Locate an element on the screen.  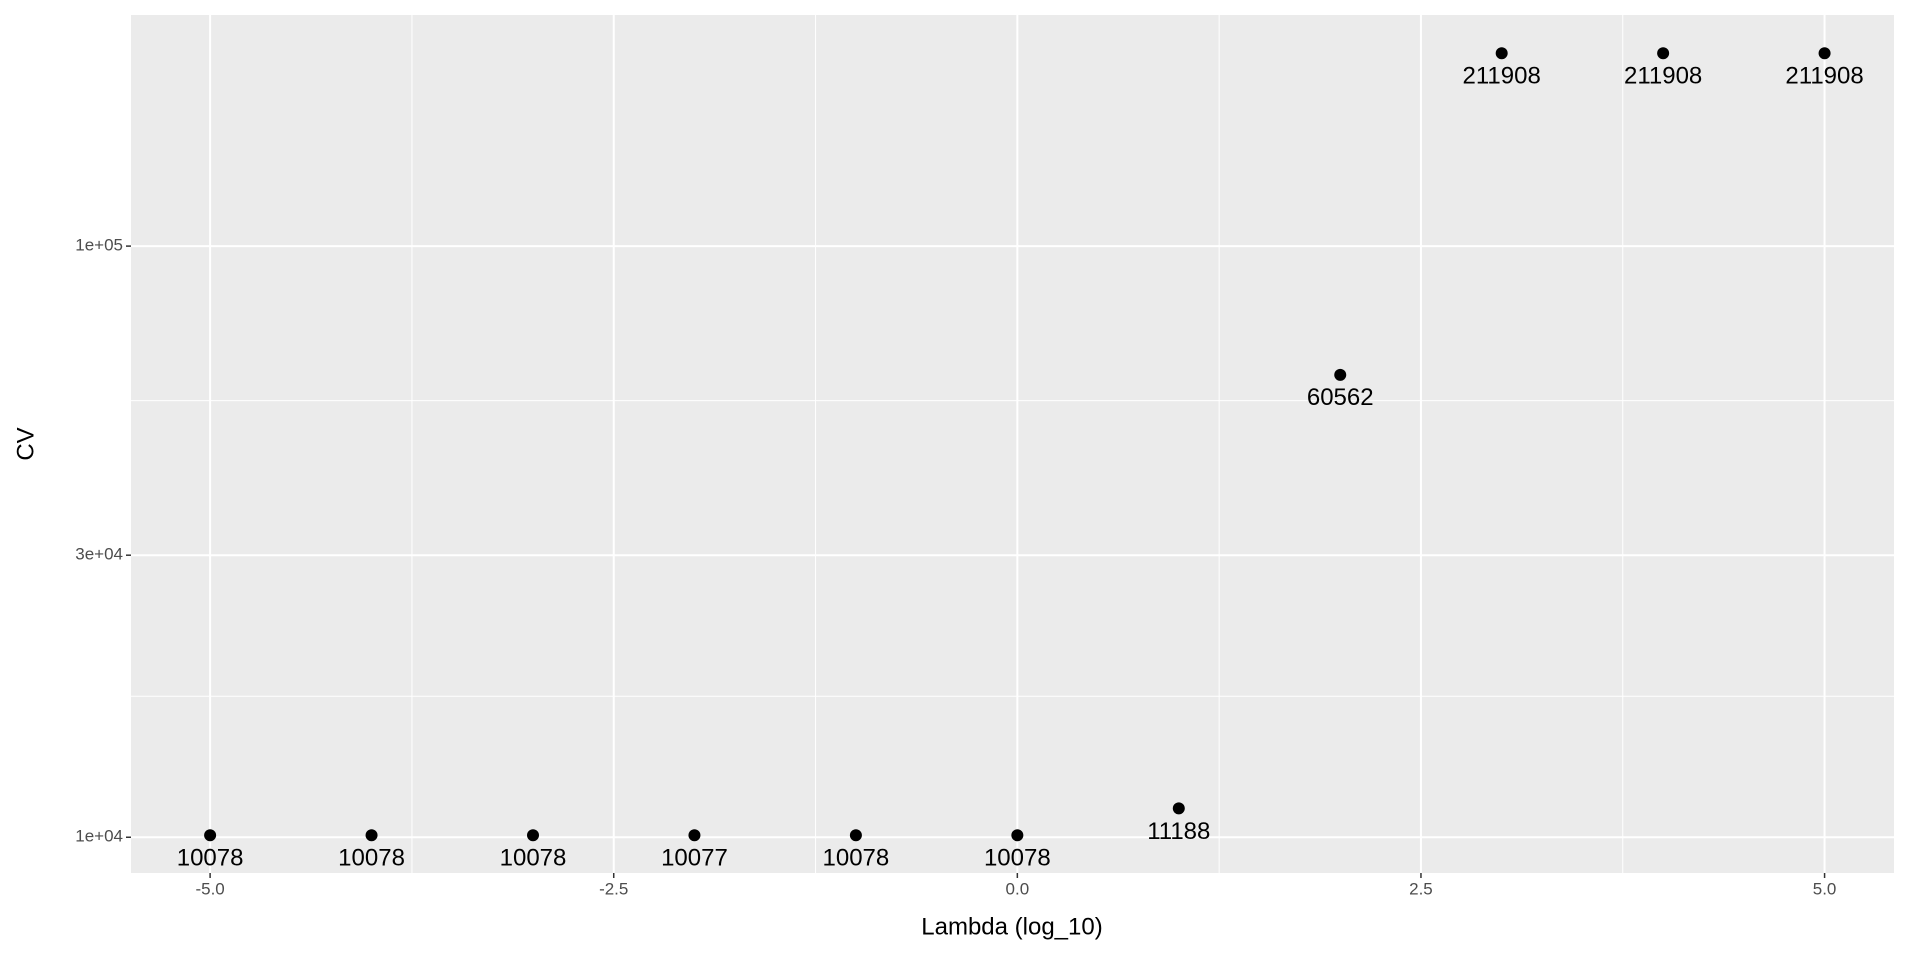
y-axis-title: CV is located at coordinates (25, 443).